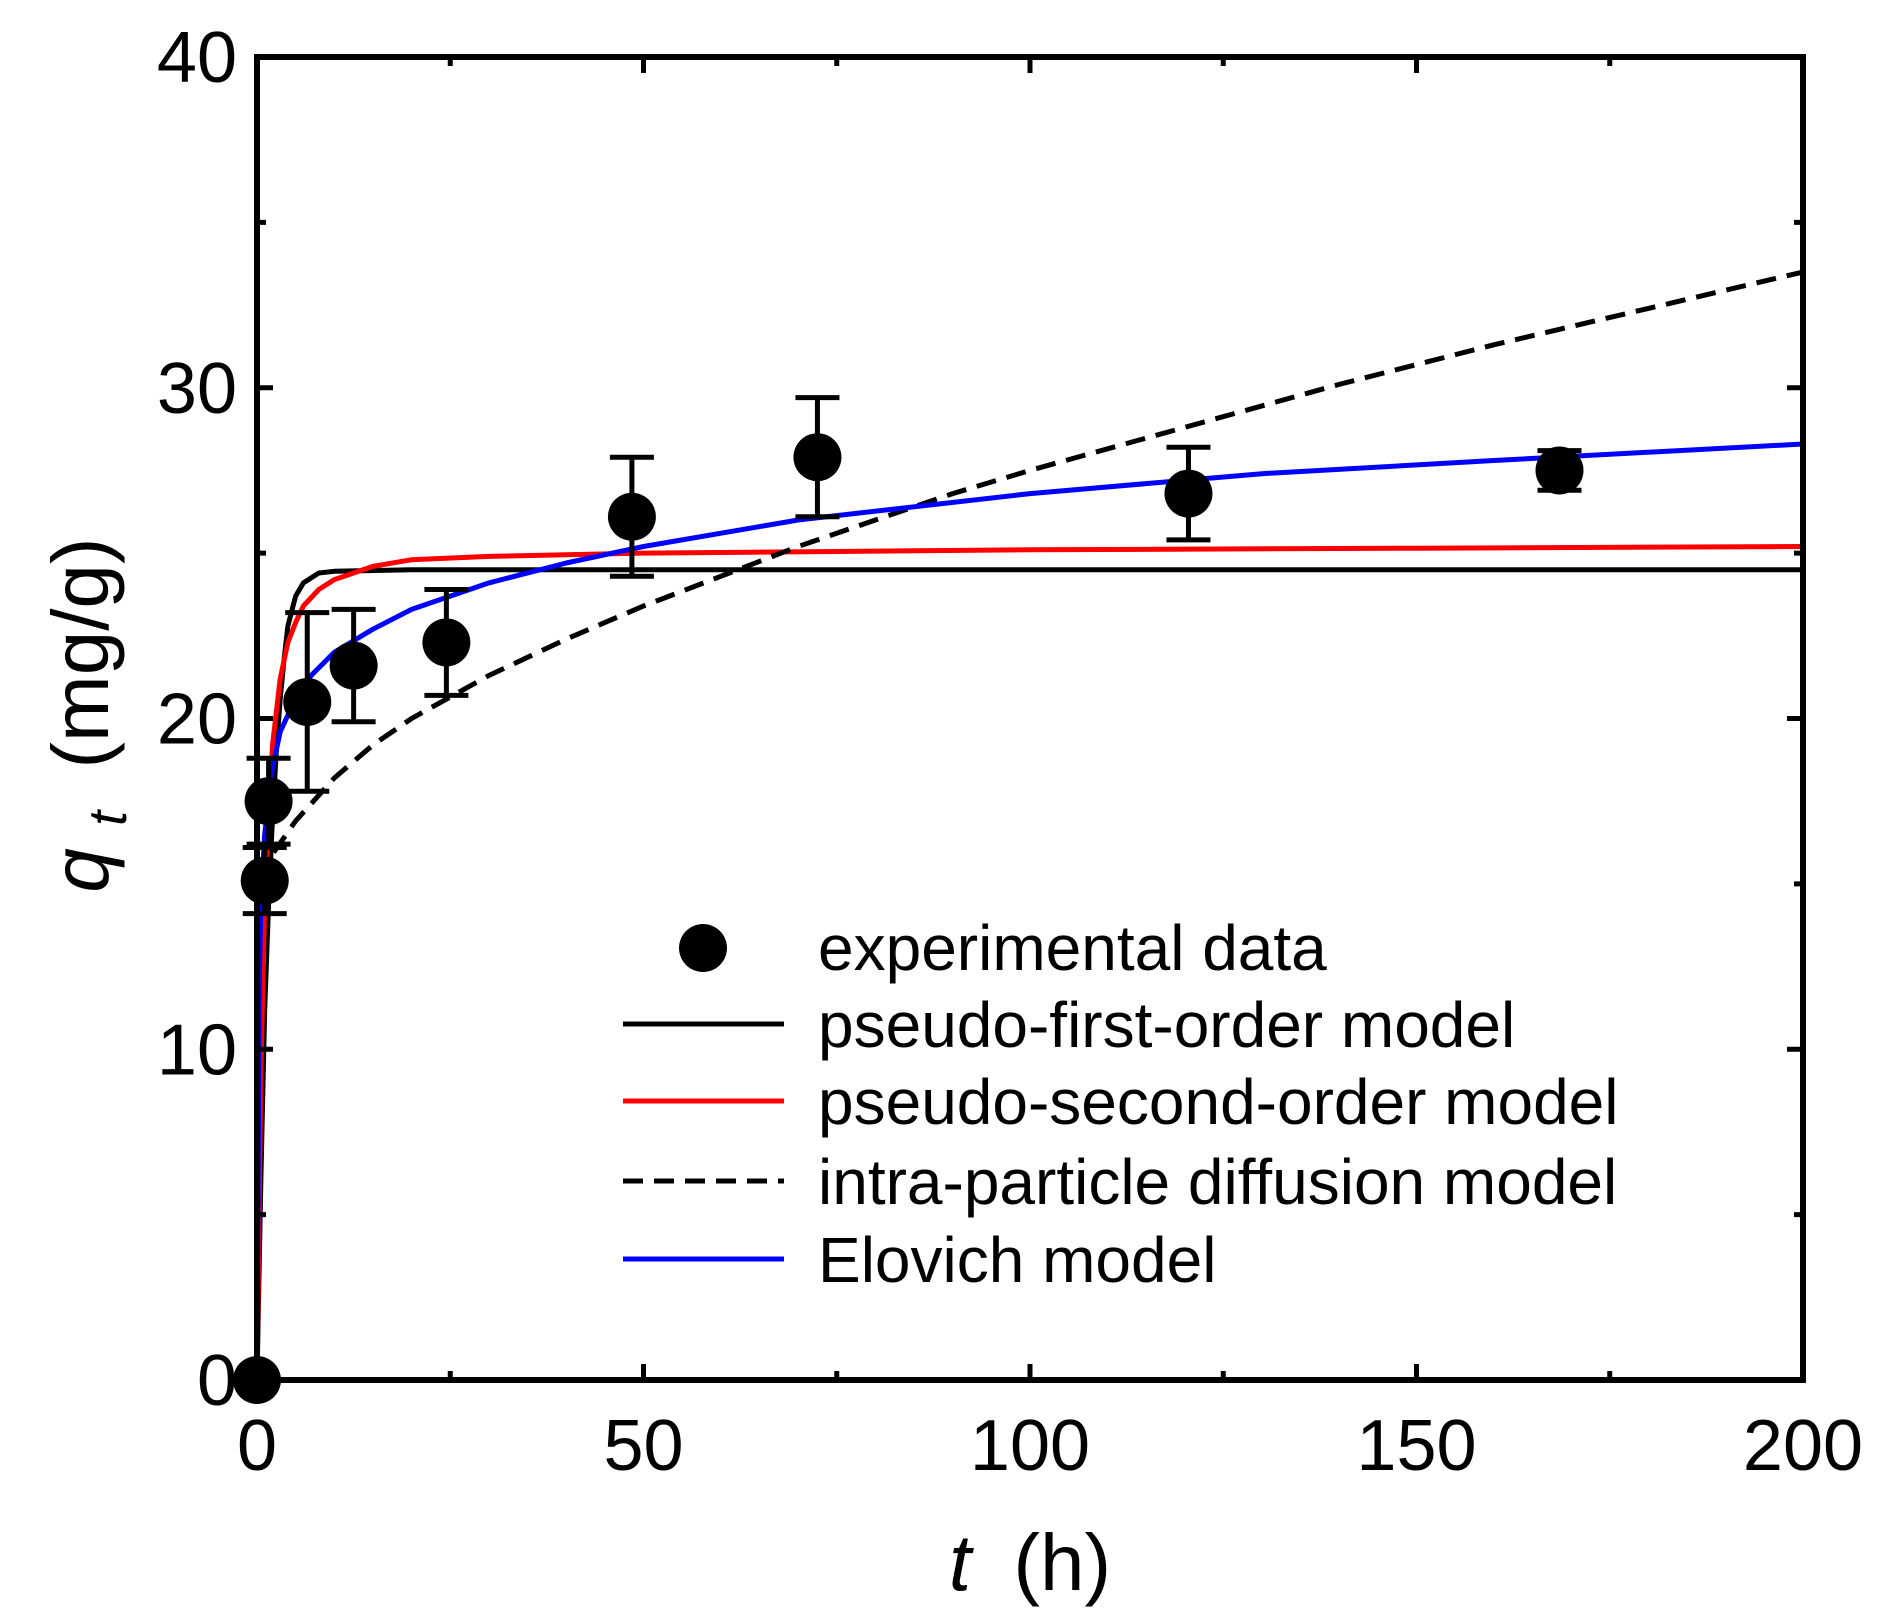 Image resolution: width=1884 pixels, height=1619 pixels. Describe the element at coordinates (197, 1050) in the screenshot. I see `y-tick-label: 10` at that location.